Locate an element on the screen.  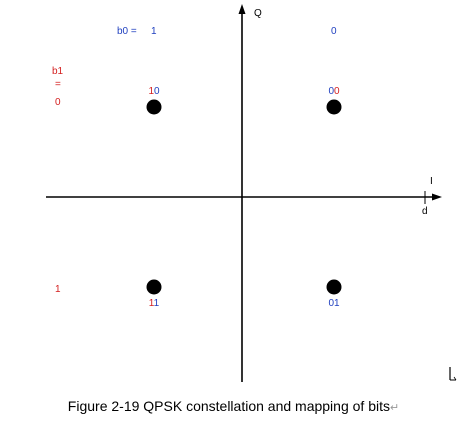
b0-value-left: 1 is located at coordinates (154, 31).